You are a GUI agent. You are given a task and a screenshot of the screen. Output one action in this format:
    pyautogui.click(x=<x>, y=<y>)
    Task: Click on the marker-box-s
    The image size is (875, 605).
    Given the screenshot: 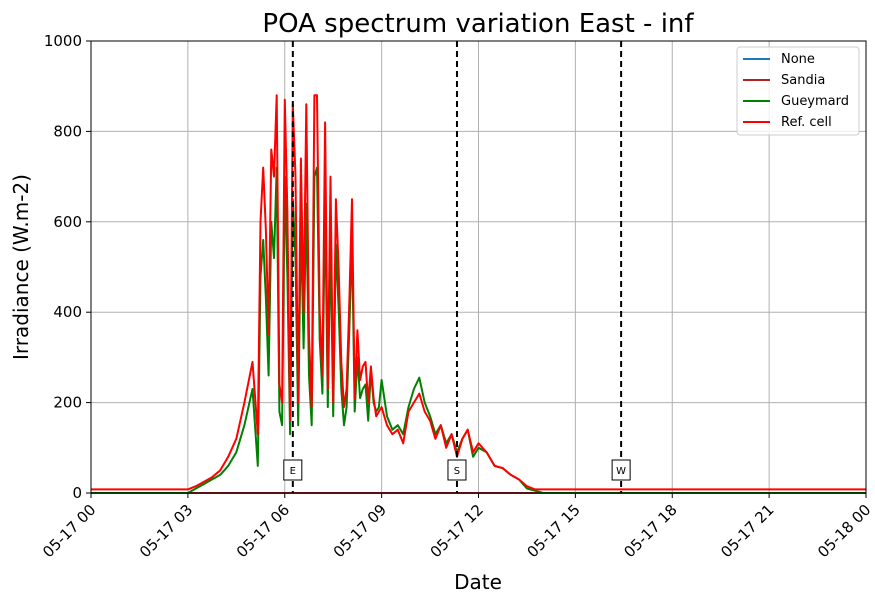 What is the action you would take?
    pyautogui.click(x=457, y=470)
    